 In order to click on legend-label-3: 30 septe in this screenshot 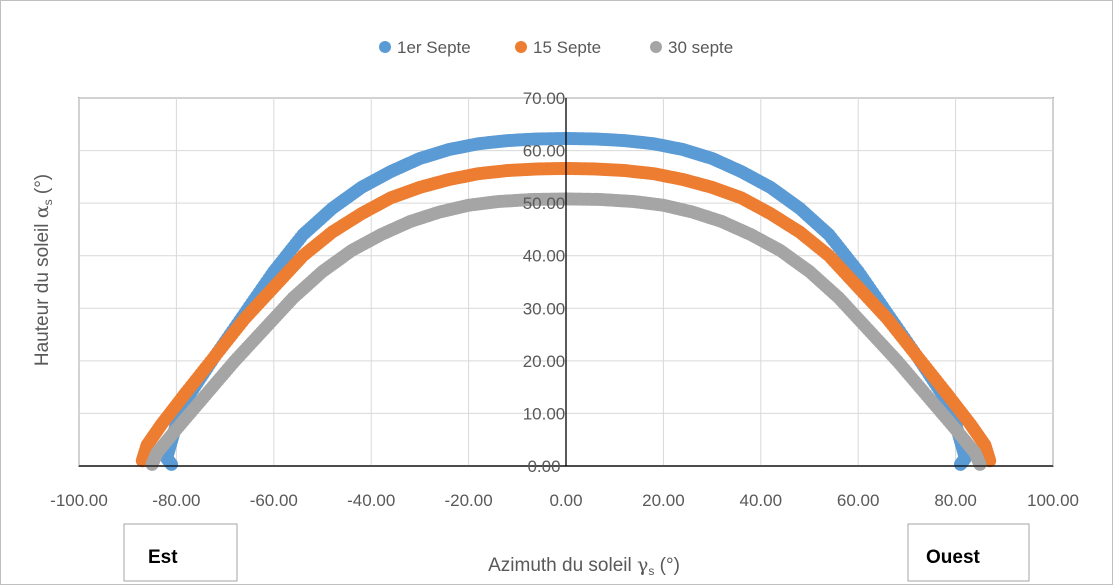, I will do `click(700, 47)`.